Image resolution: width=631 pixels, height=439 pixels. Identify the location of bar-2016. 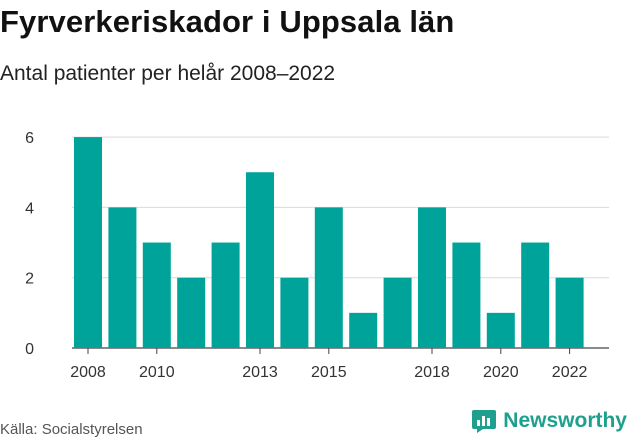
(363, 330).